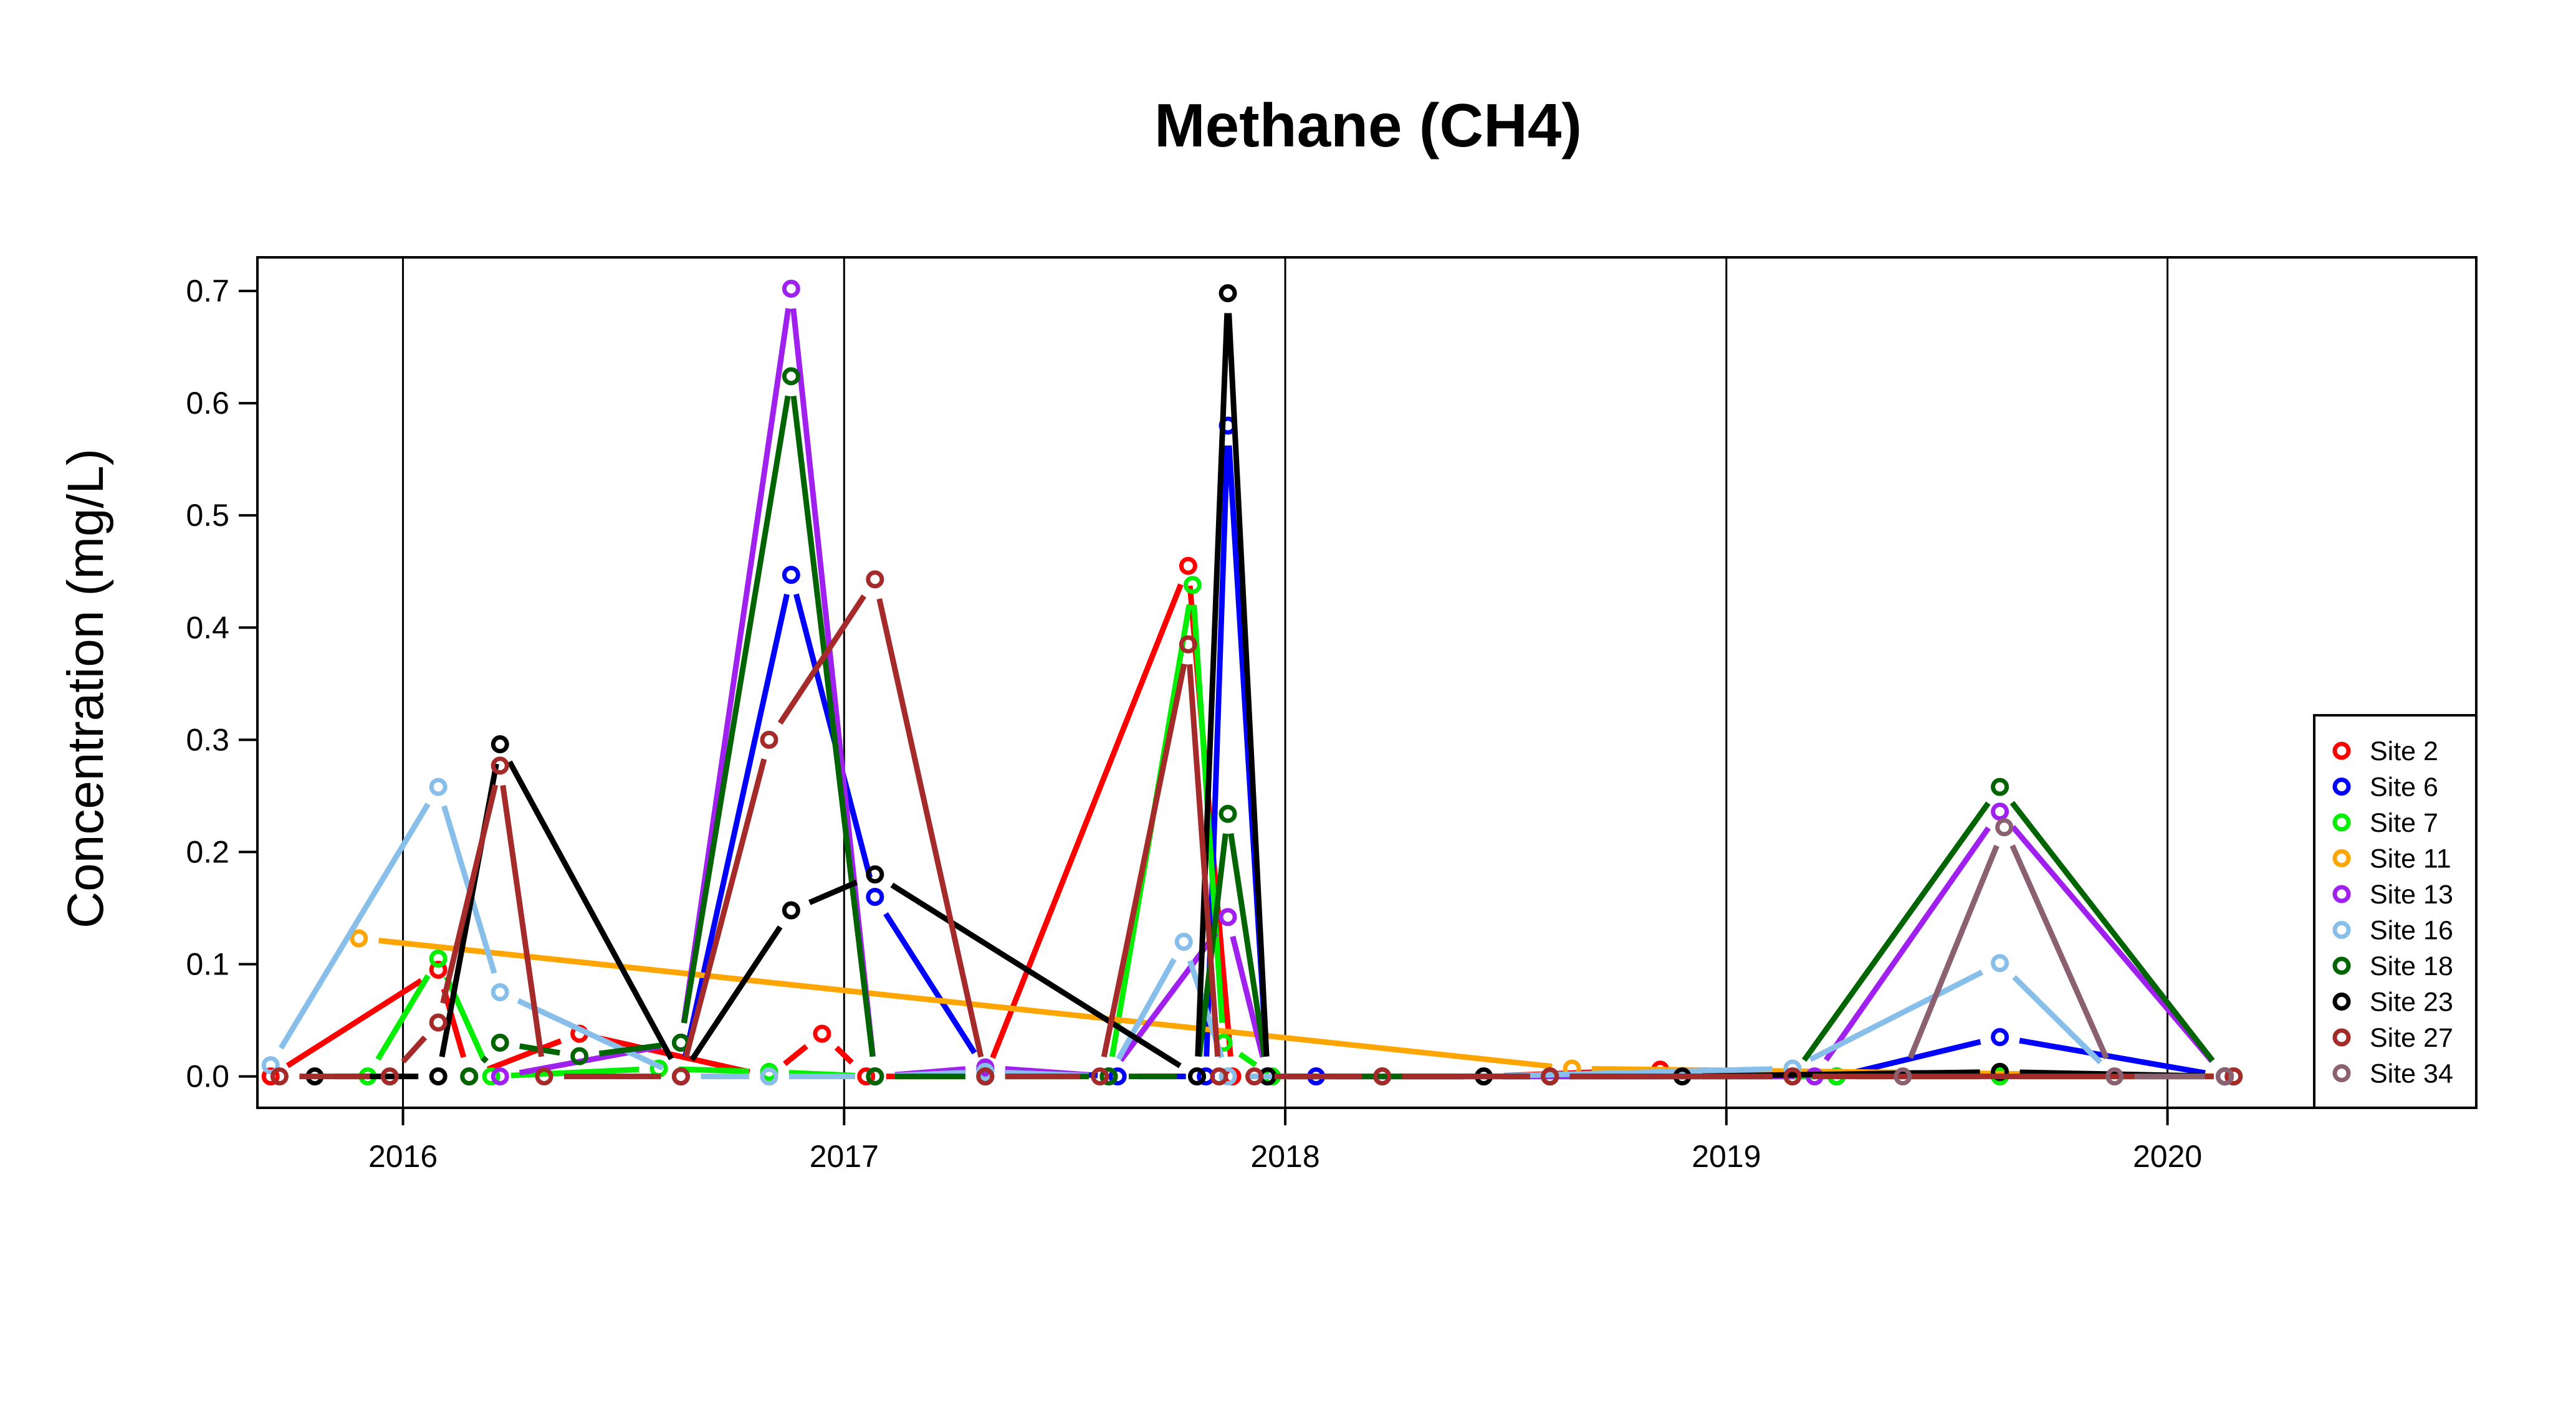 The height and width of the screenshot is (1410, 2576). What do you see at coordinates (208, 852) in the screenshot?
I see `y-tick-label: 0.2` at bounding box center [208, 852].